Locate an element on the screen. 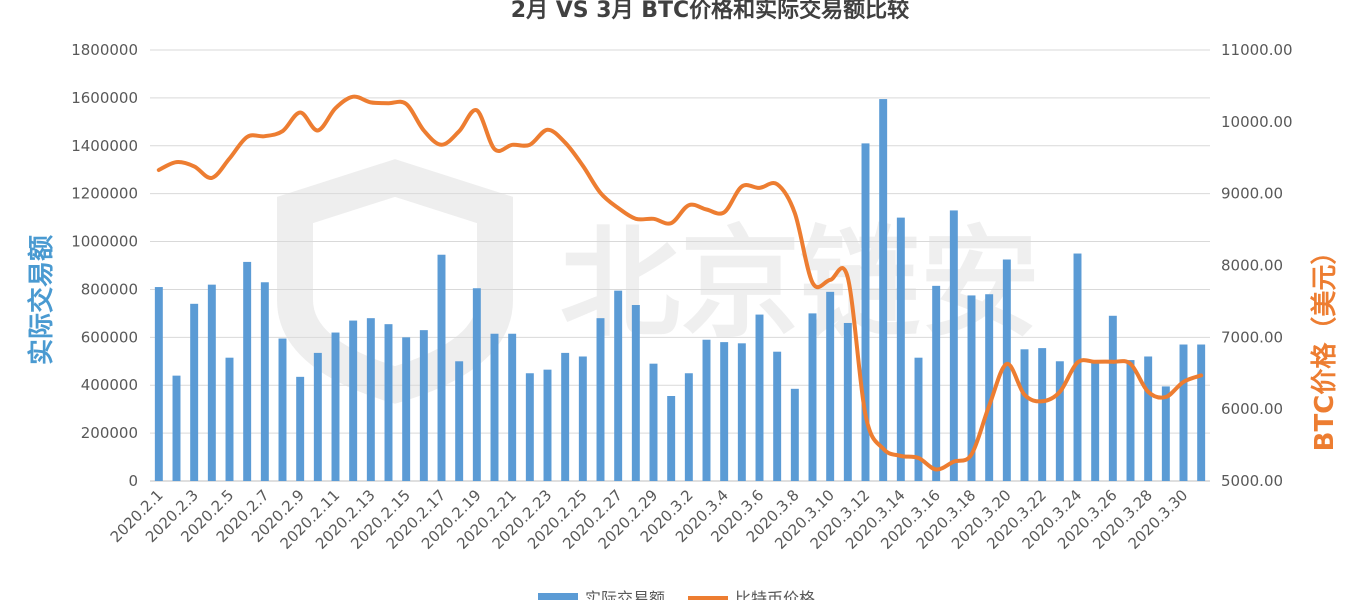  legend-bar-label: 实际交易额 is located at coordinates (625, 594).